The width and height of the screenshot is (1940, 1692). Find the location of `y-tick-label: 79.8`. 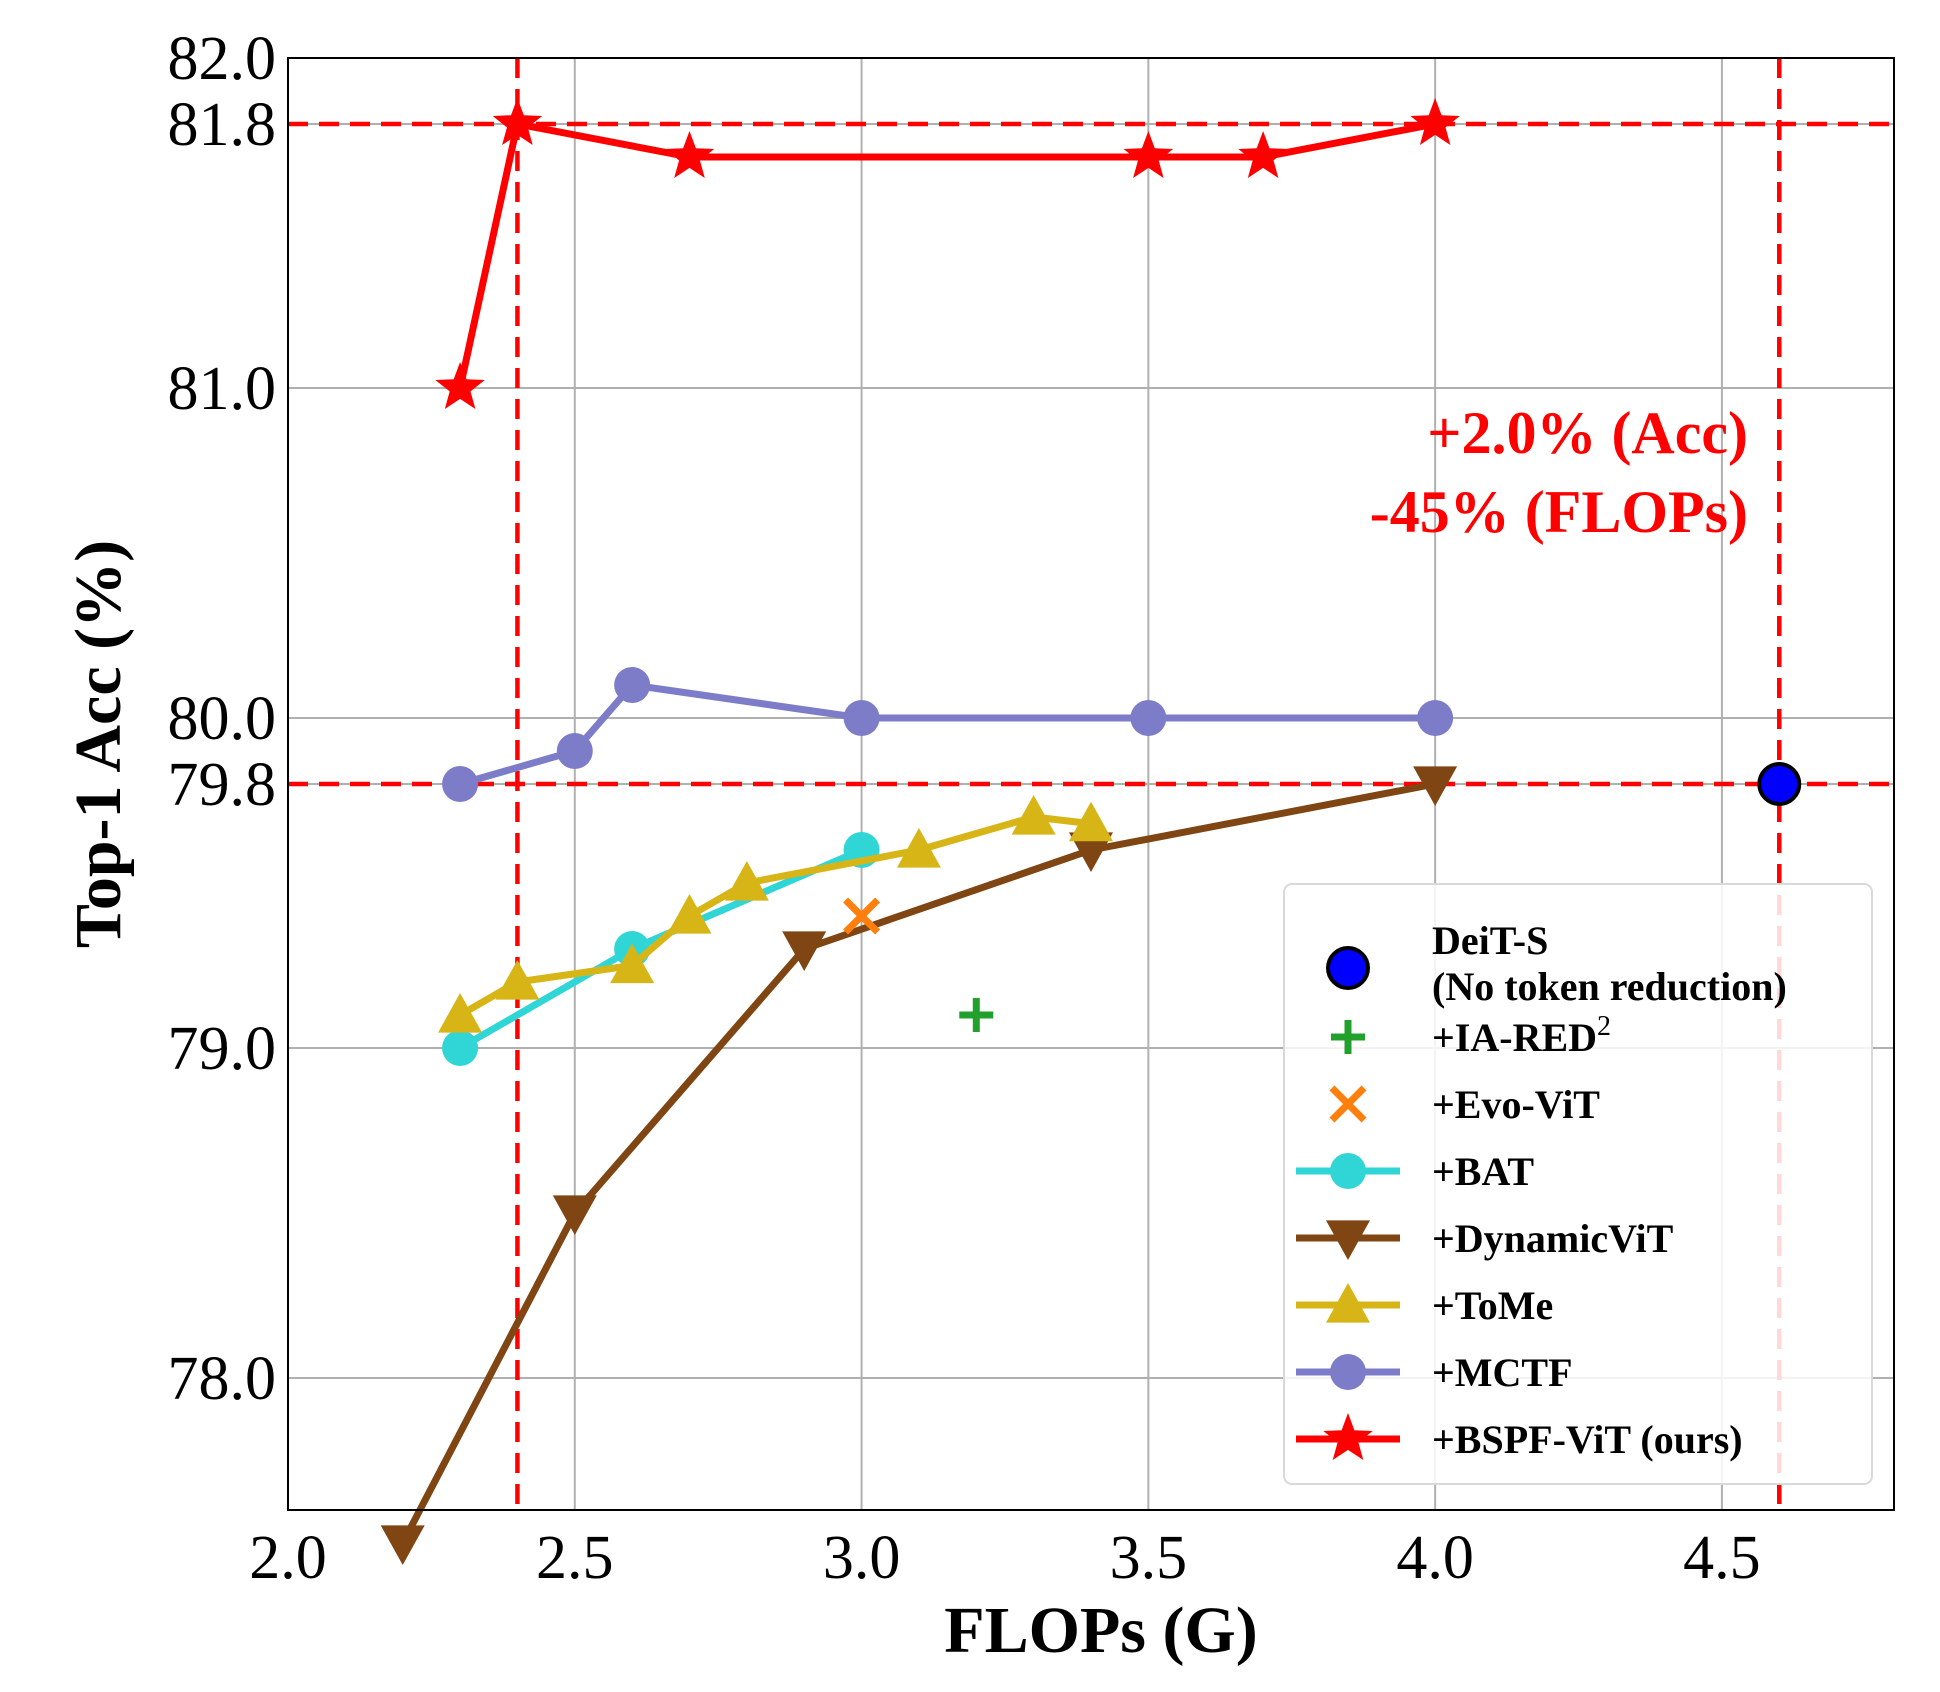

y-tick-label: 79.8 is located at coordinates (222, 785).